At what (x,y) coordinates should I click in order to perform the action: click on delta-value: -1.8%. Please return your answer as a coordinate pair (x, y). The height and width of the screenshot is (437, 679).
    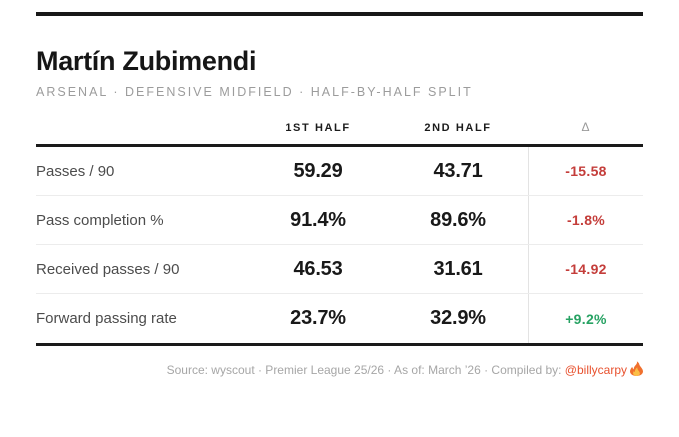
    Looking at the image, I should click on (585, 220).